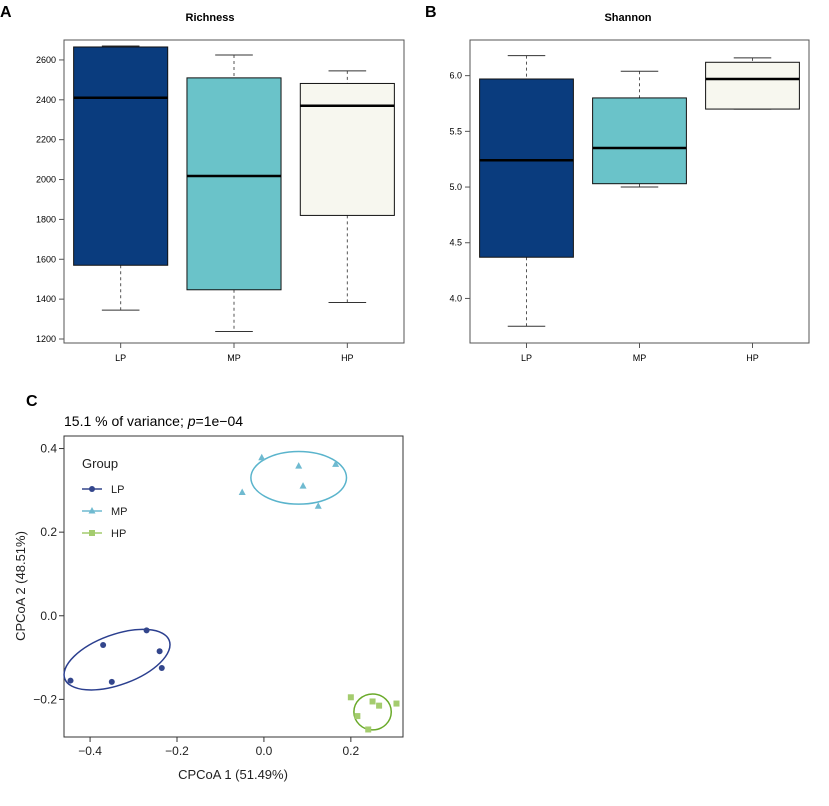  What do you see at coordinates (46, 100) in the screenshot?
I see `richness-ytick-label: 2400` at bounding box center [46, 100].